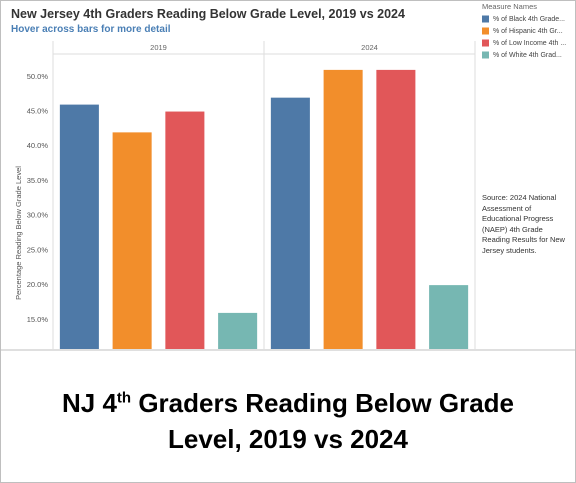  I want to click on caption-rest: Graders Reading Below Grade, so click(326, 403).